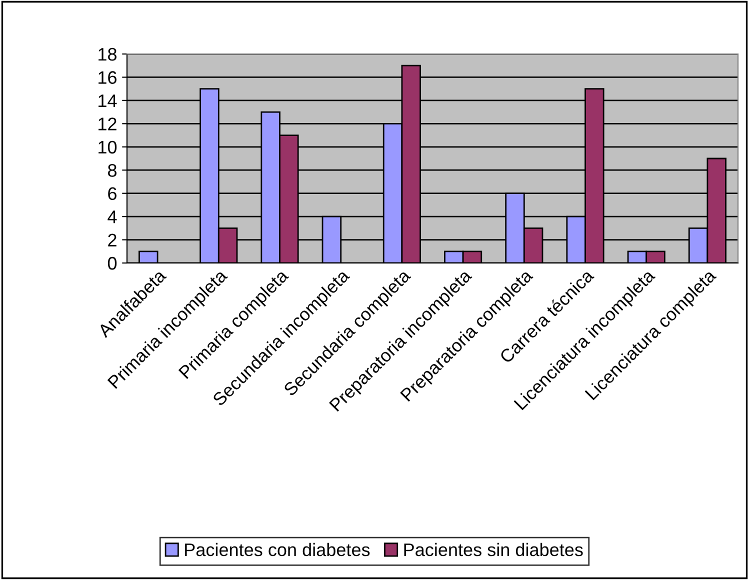 The image size is (749, 580). I want to click on legend-label: Pacientes sin diabetes, so click(493, 549).